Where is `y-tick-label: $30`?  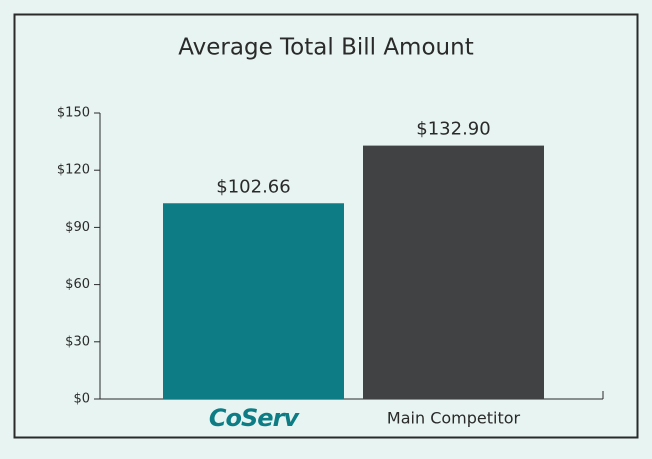
y-tick-label: $30 is located at coordinates (77, 341).